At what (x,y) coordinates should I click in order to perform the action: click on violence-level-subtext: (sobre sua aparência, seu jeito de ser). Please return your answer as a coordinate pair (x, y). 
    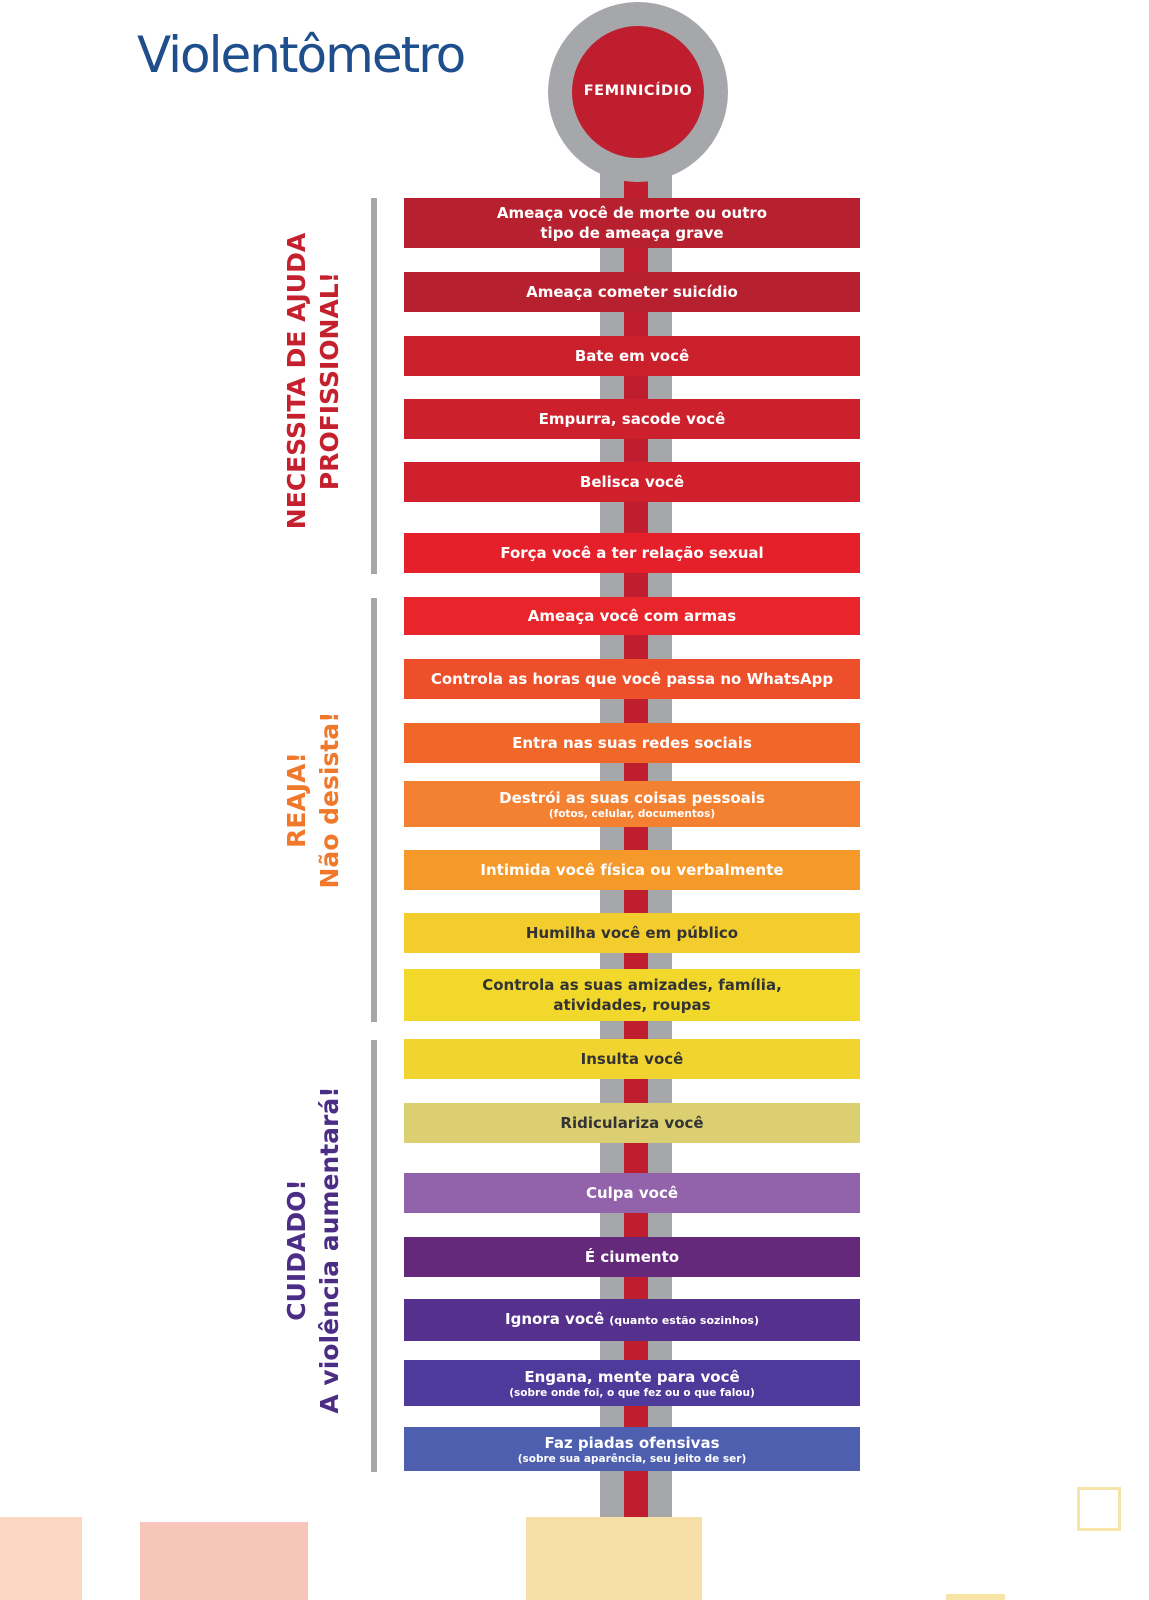
    Looking at the image, I should click on (632, 1459).